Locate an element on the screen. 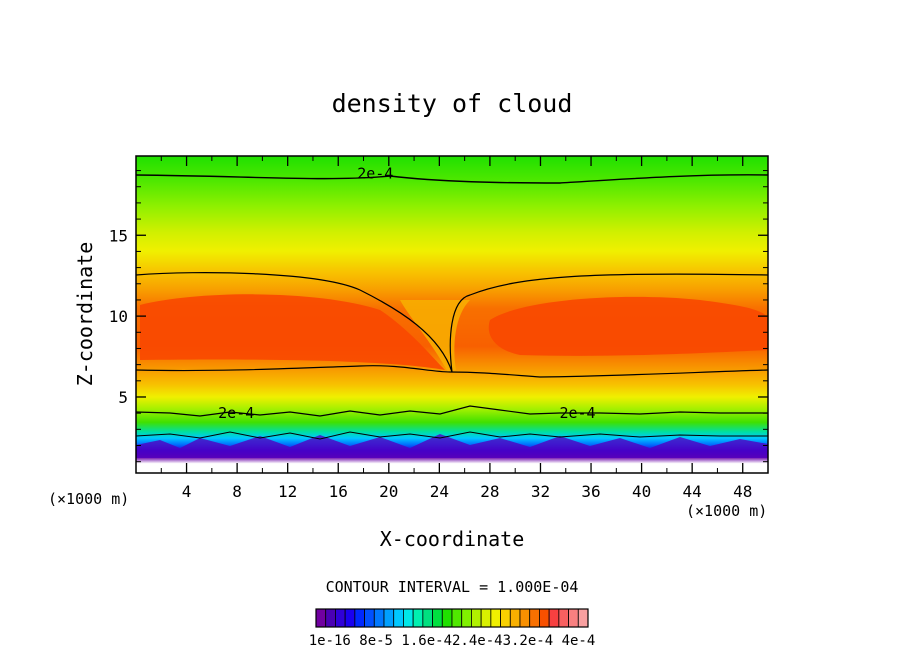 The image size is (904, 654). x-unit-right: (×1000 m) is located at coordinates (726, 511).